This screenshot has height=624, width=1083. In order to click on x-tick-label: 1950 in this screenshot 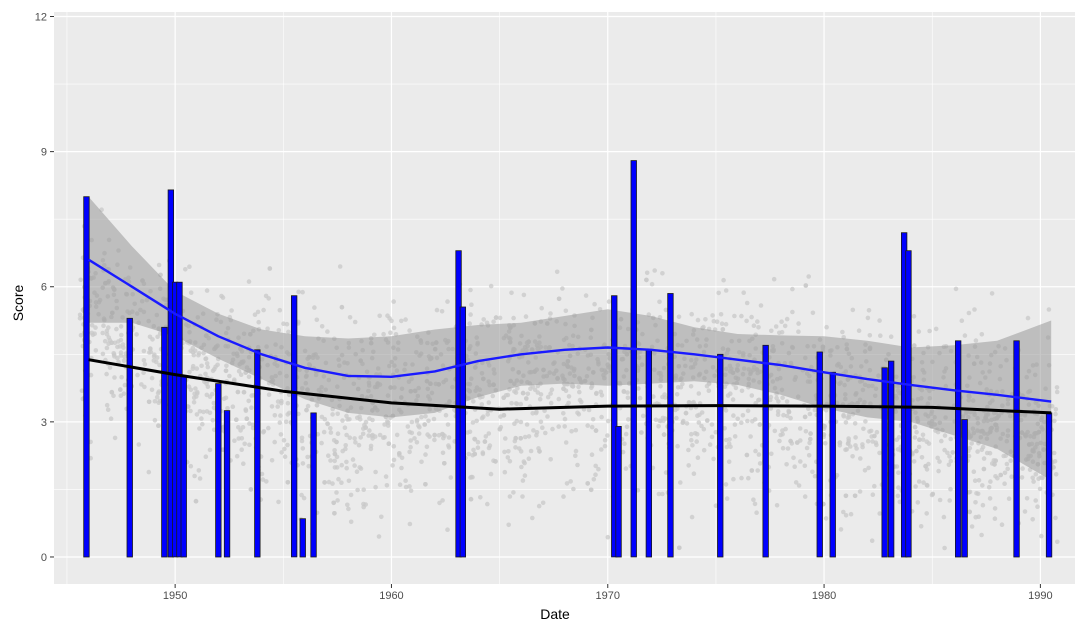, I will do `click(175, 596)`.